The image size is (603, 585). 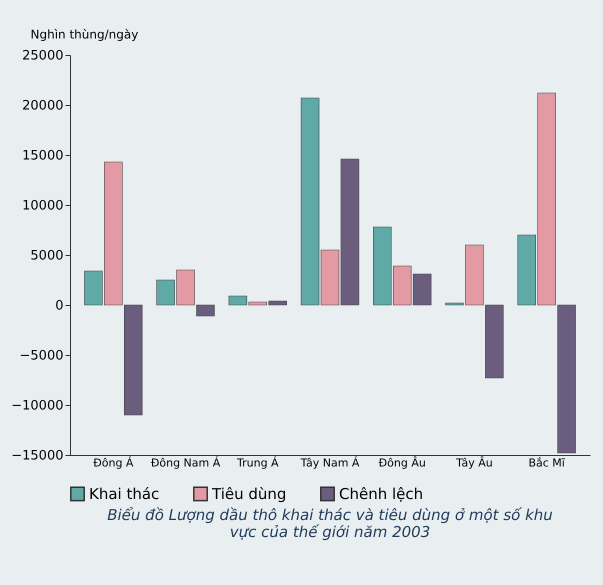 What do you see at coordinates (402, 463) in the screenshot?
I see `x-tick-label: Đông Âu` at bounding box center [402, 463].